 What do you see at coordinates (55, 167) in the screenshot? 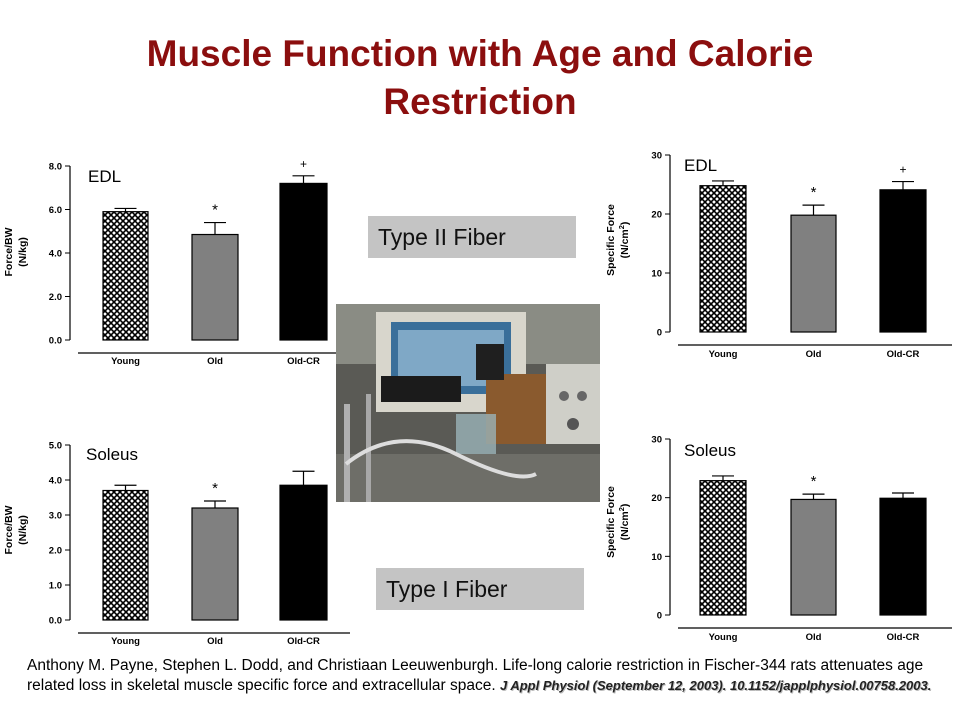
I see `y-tick-label: 8.0` at bounding box center [55, 167].